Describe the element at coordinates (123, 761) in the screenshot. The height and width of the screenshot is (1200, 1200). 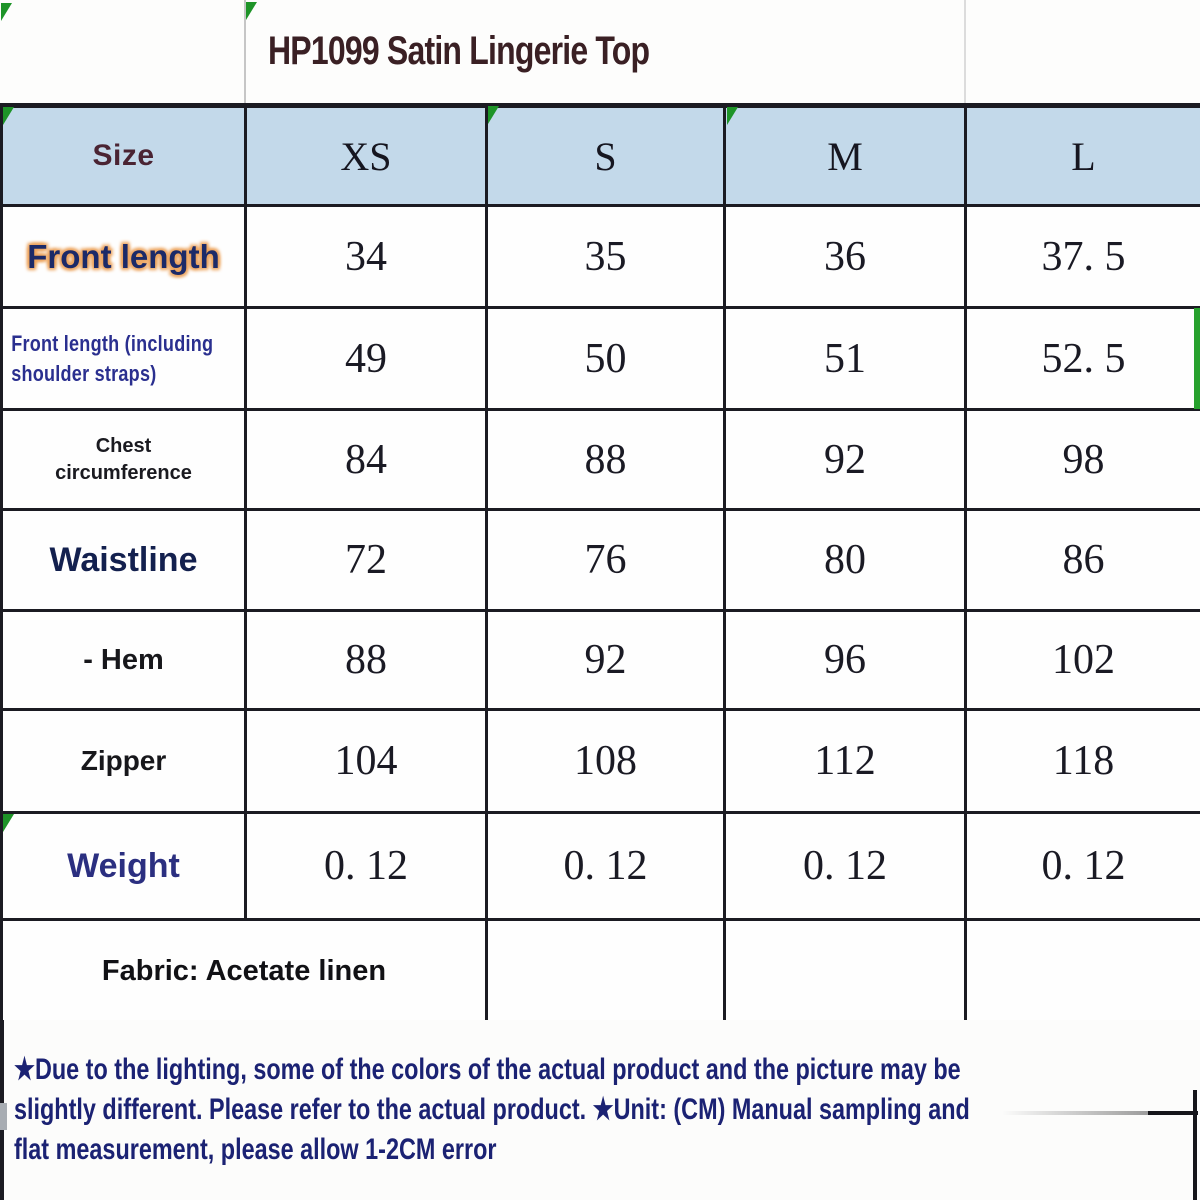
I see `row-label: Zipper` at that location.